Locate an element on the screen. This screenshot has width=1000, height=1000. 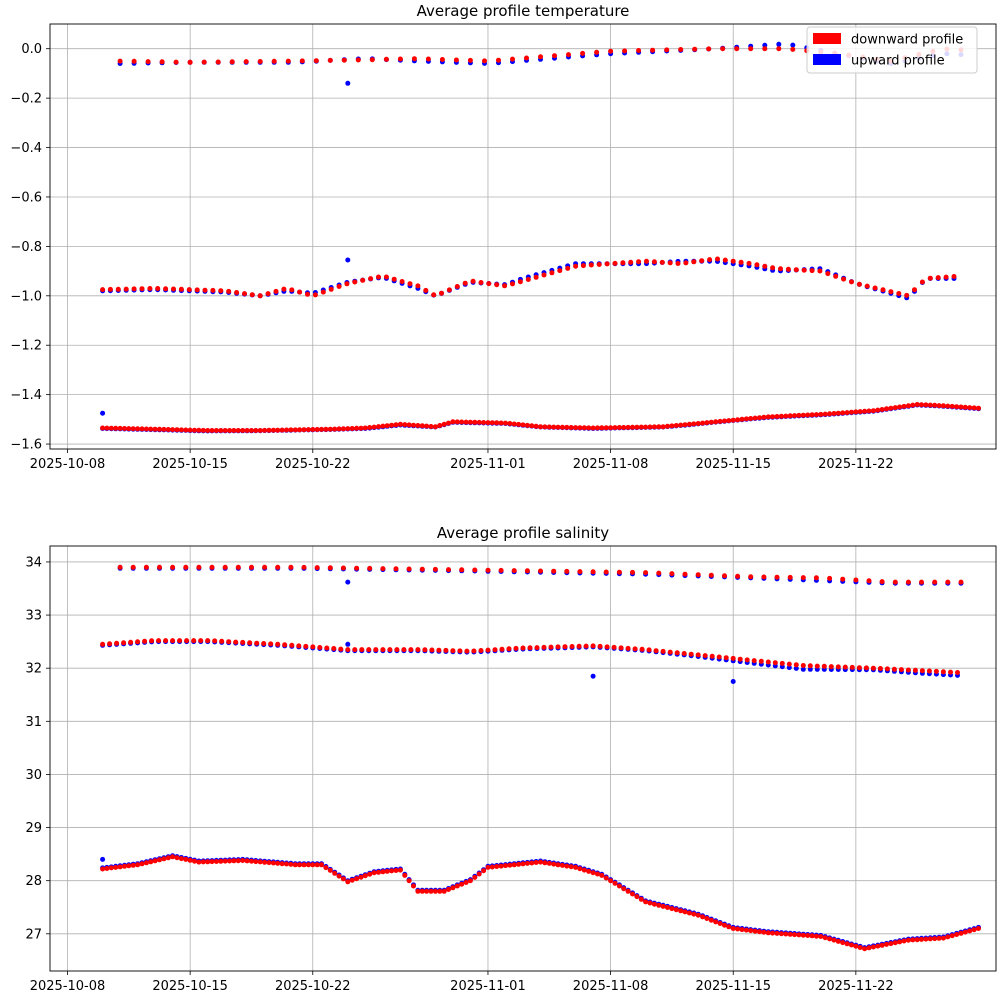
x-tick-label: 2025-10-22 is located at coordinates (313, 464).